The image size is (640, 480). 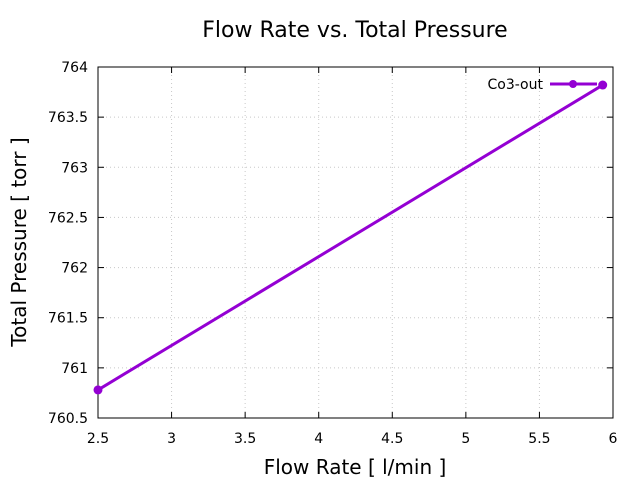 What do you see at coordinates (245, 439) in the screenshot?
I see `x-tick-label: 3.5` at bounding box center [245, 439].